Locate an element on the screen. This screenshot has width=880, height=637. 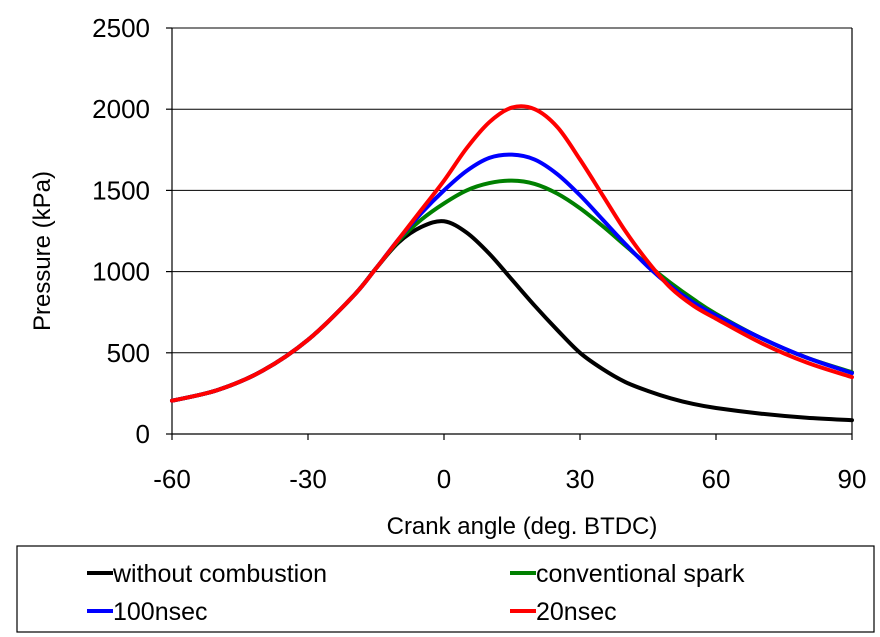
y-tick-label: 500 is located at coordinates (128, 353).